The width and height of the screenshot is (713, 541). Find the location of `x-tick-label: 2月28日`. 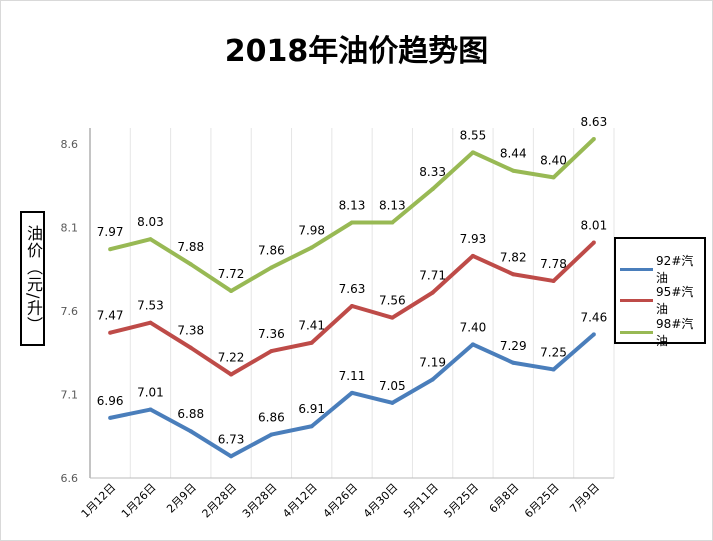

x-tick-label: 2月28日 is located at coordinates (220, 501).